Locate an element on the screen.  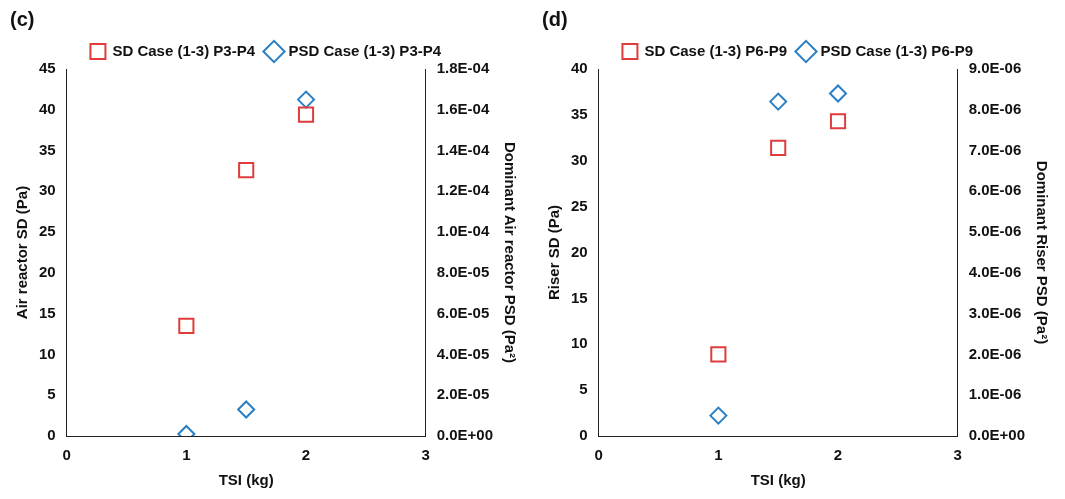
y2-axis-title: Dominant Air reactor PSD (Pa²) is located at coordinates (510, 252).